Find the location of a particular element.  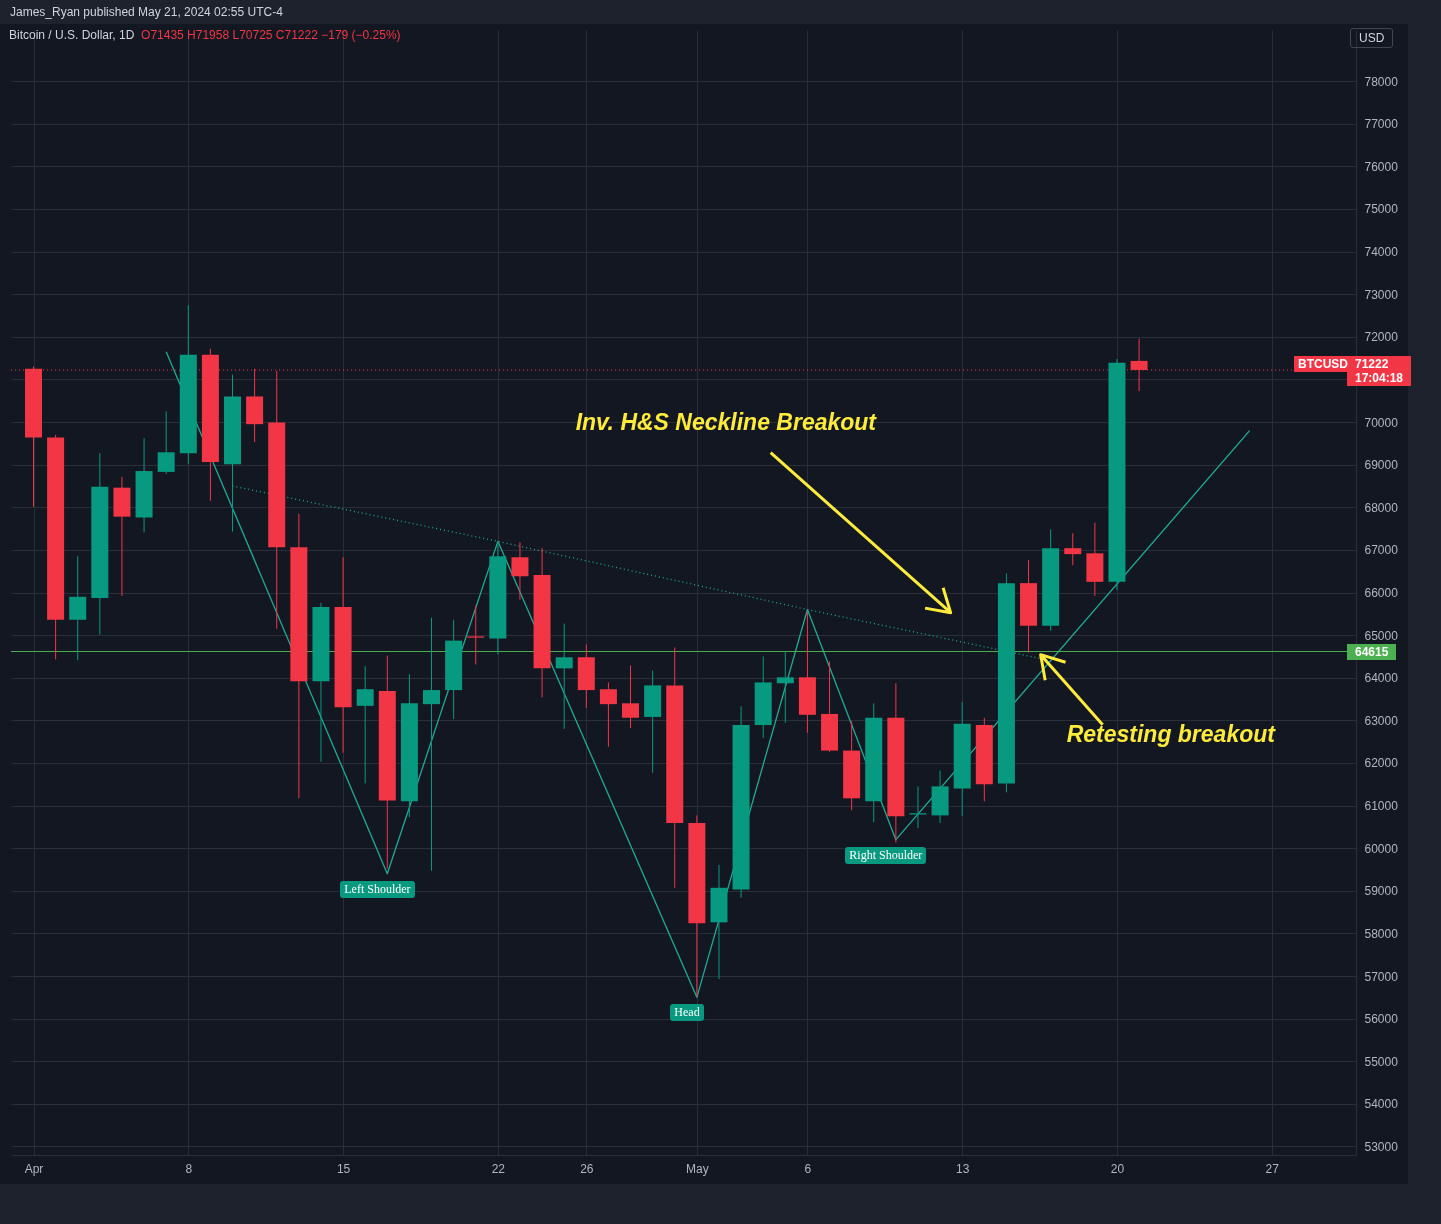

y-tick-label: 66000 is located at coordinates (1381, 593).